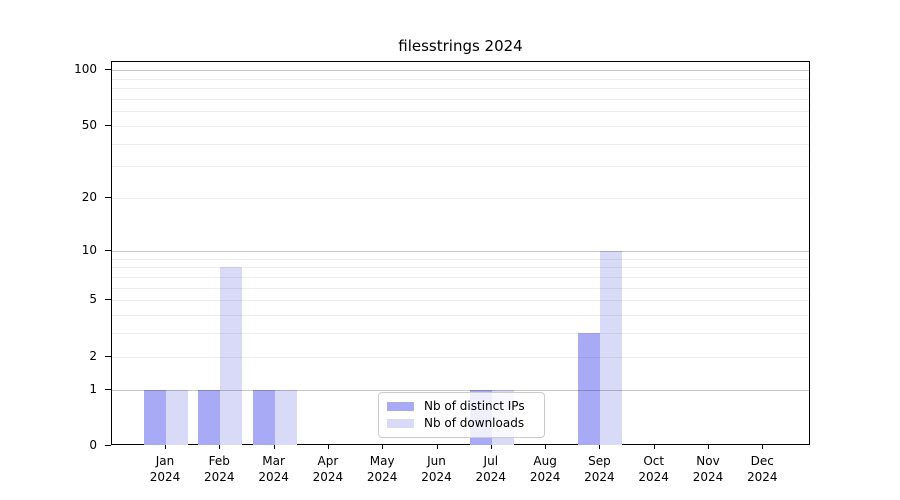 This screenshot has height=500, width=900. What do you see at coordinates (437, 447) in the screenshot?
I see `x-axis-tick-jun` at bounding box center [437, 447].